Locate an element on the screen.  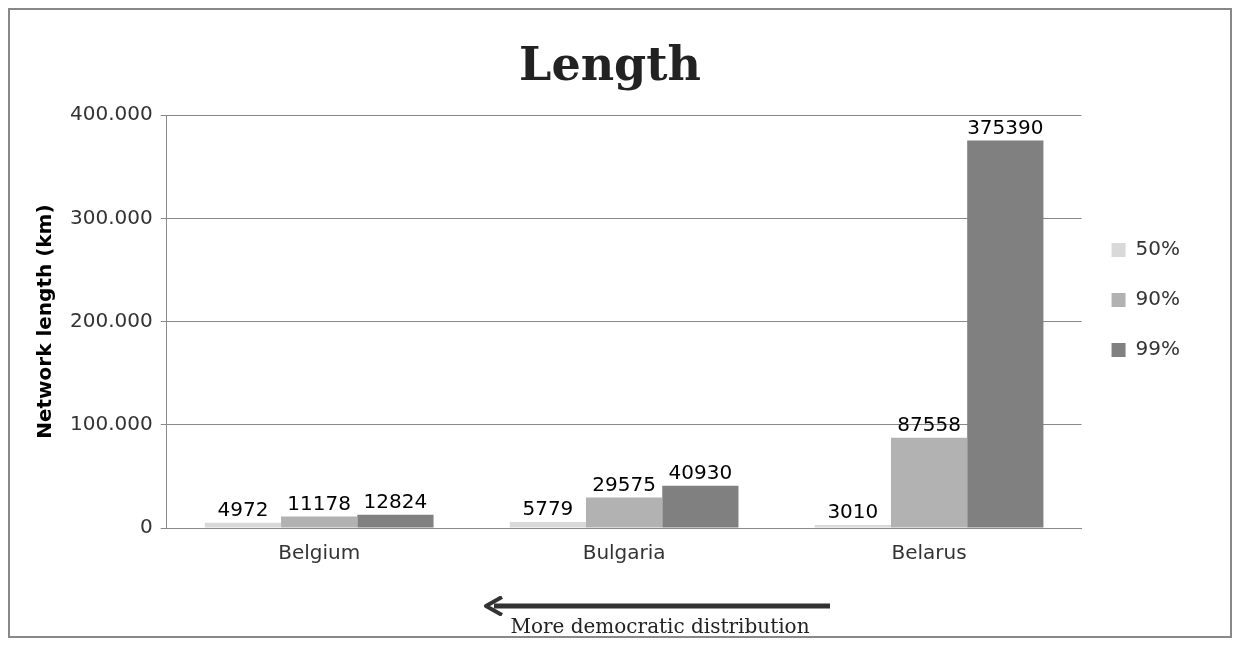
data-label: 11178 is located at coordinates (319, 502).